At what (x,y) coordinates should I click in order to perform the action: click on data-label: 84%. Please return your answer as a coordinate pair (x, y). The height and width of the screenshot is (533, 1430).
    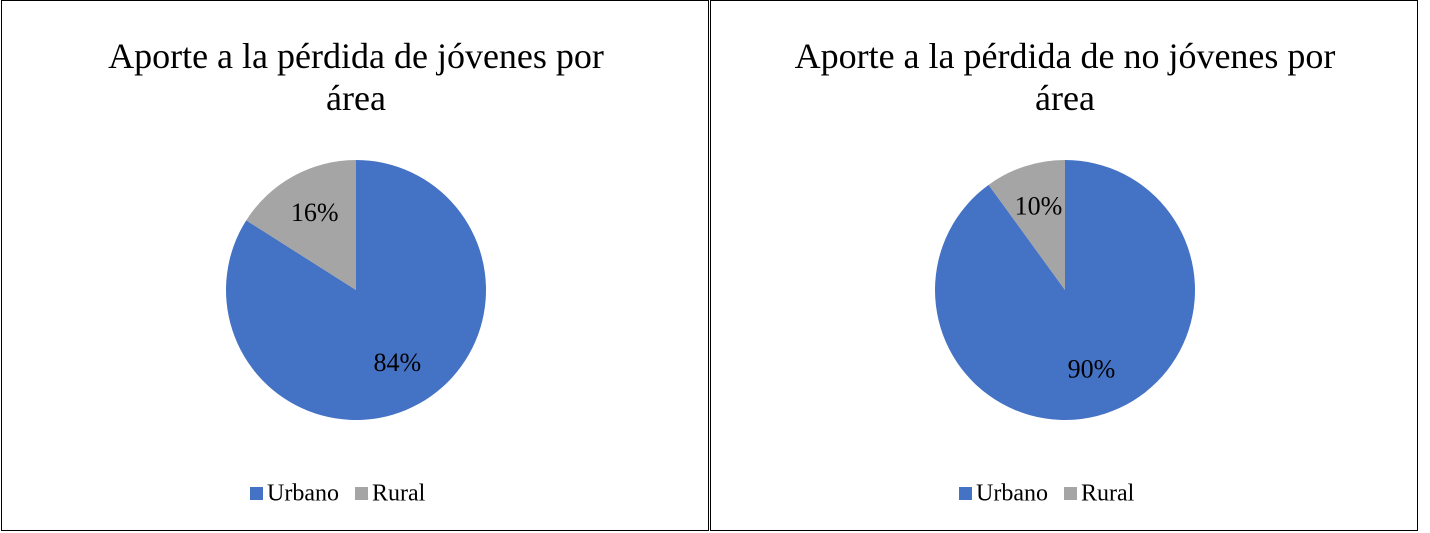
    Looking at the image, I should click on (397, 362).